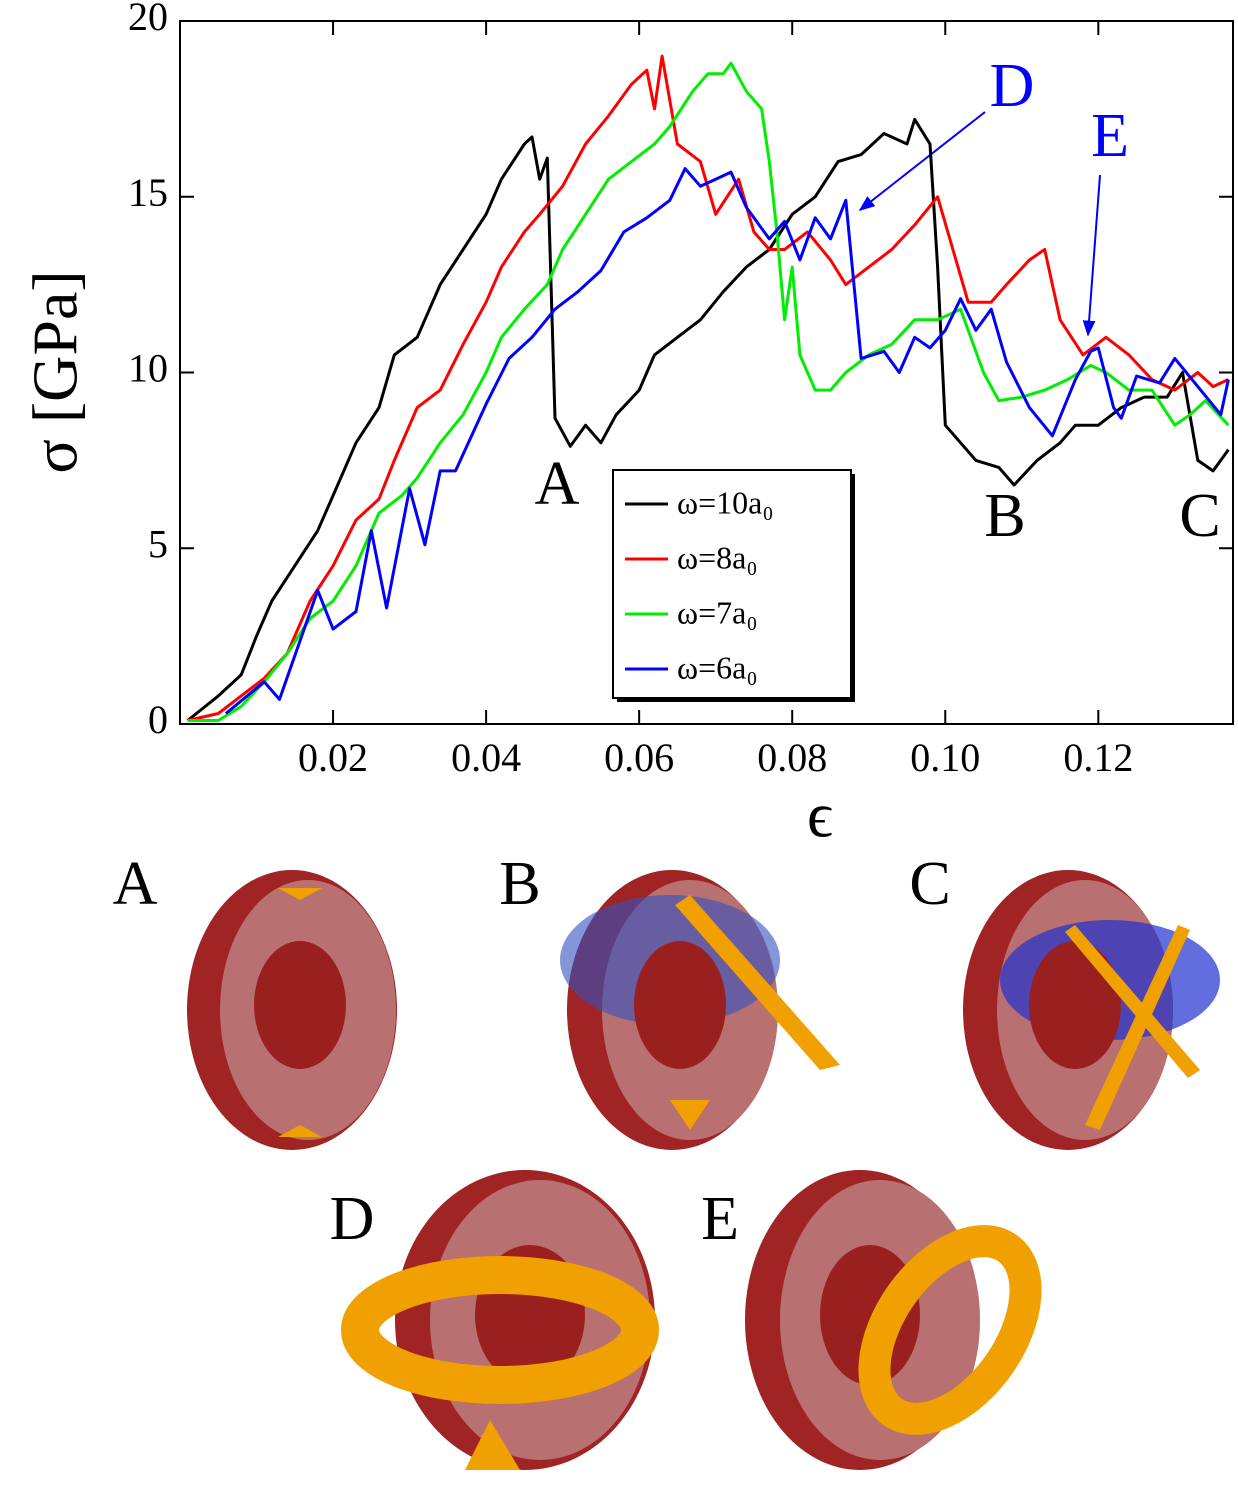 Image resolution: width=1238 pixels, height=1486 pixels. Describe the element at coordinates (792, 757) in the screenshot. I see `x-tick-label: 0.08` at that location.